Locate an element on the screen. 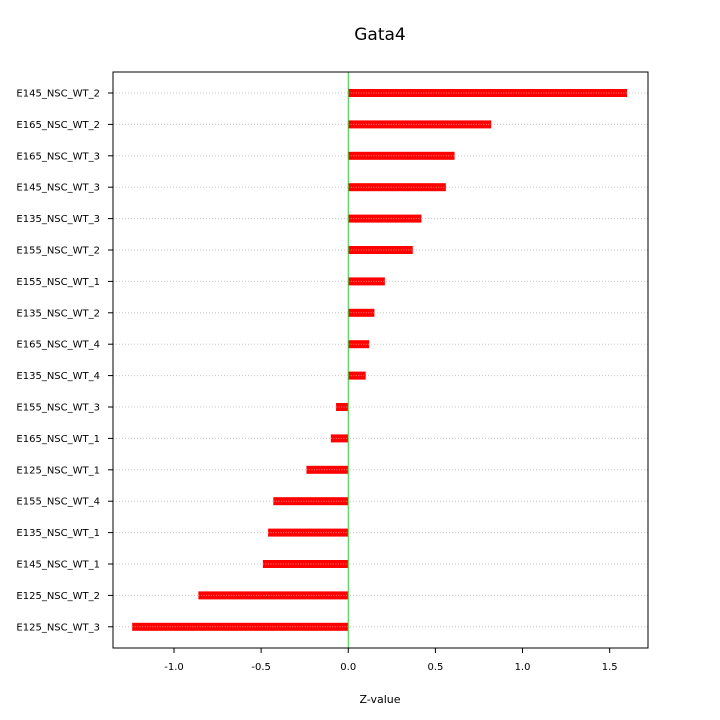 The image size is (720, 720). x-axis: -1.0 -0.5 0.0 0.5 1.0 1.5 is located at coordinates (391, 660).